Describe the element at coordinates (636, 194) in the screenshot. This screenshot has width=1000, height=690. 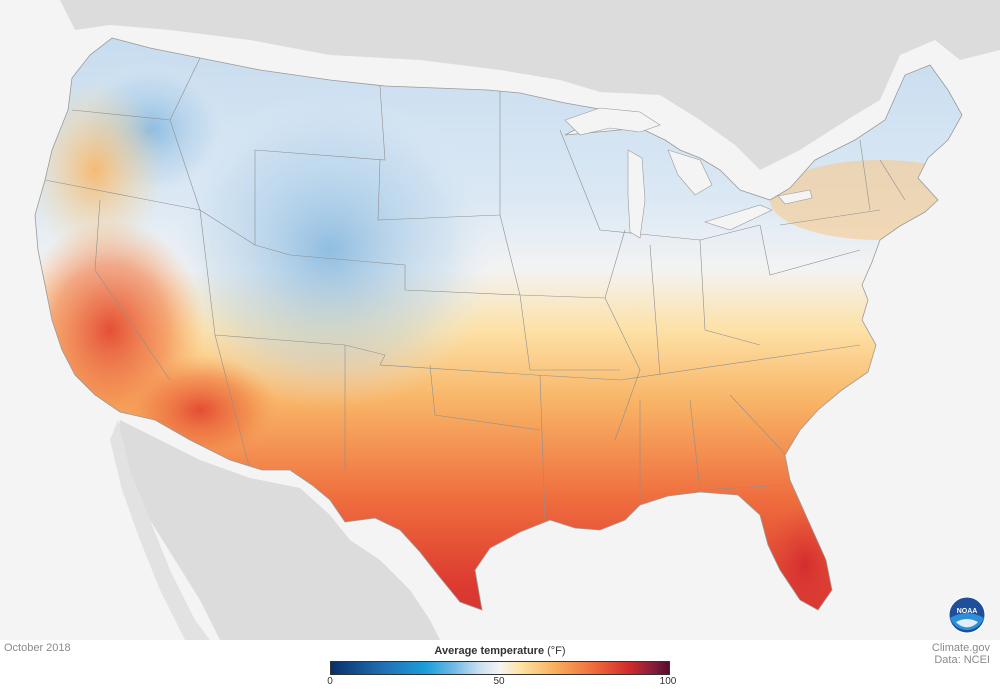
I see `lake-michigan` at that location.